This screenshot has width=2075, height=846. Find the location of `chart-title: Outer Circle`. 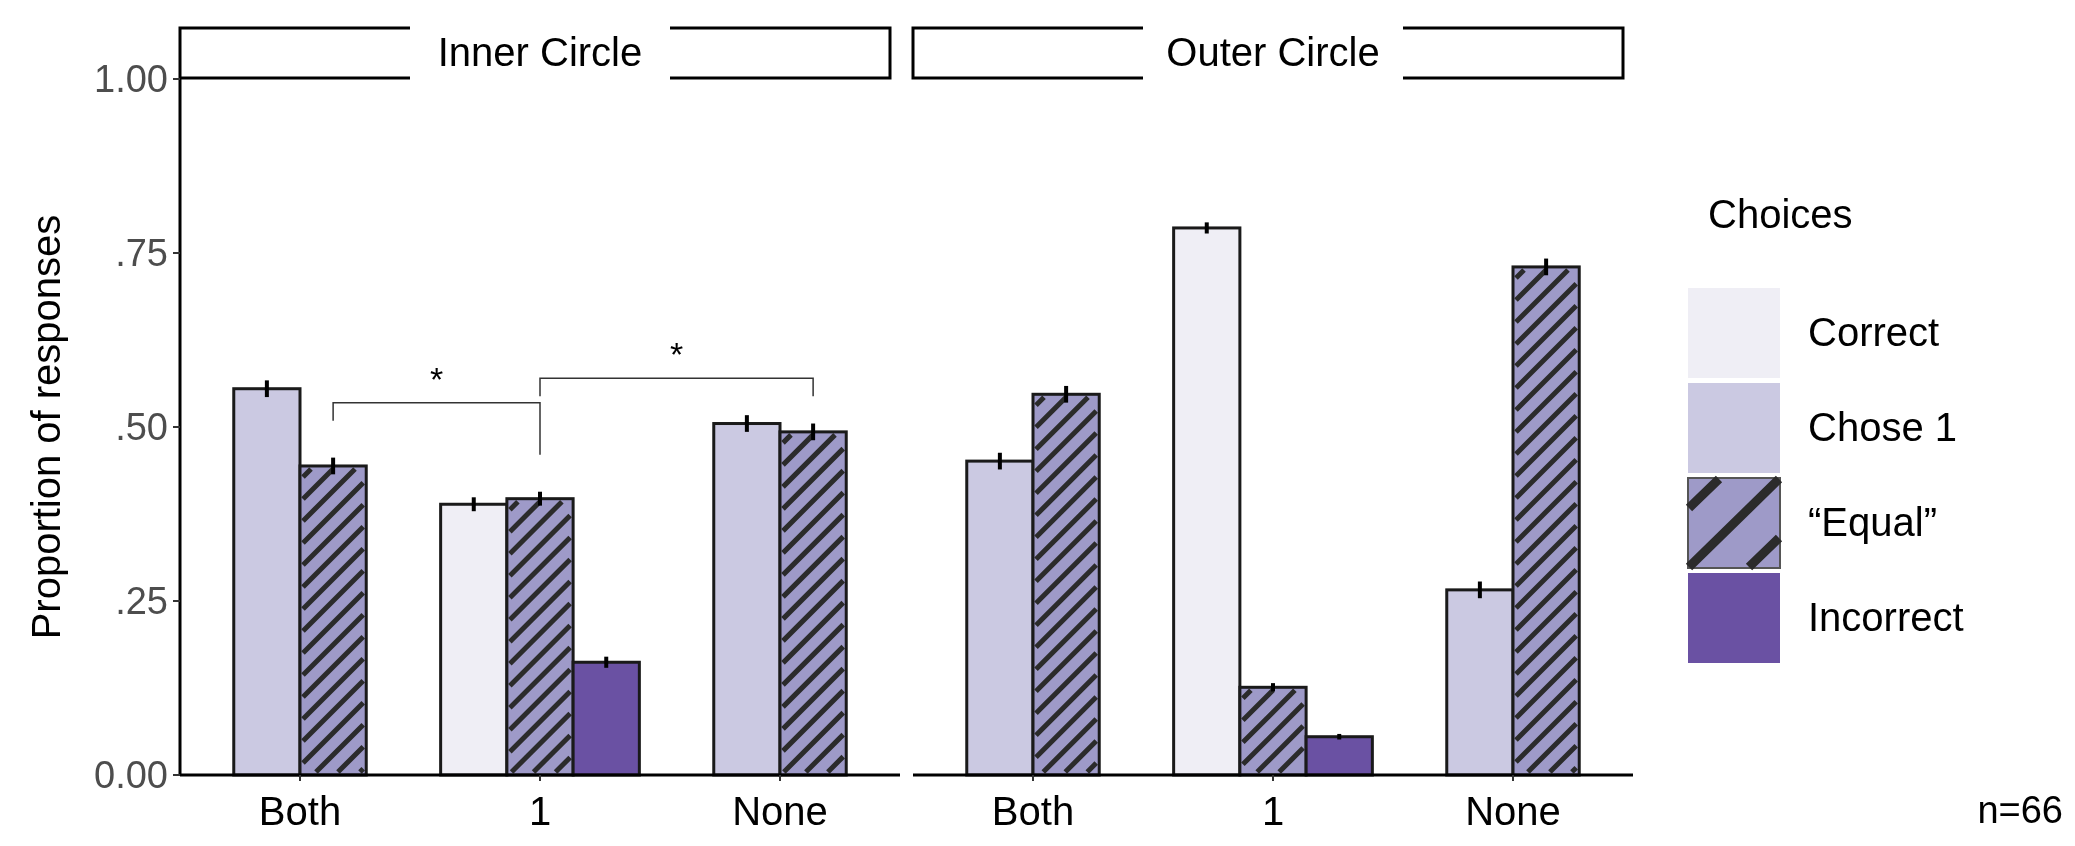

chart-title: Outer Circle is located at coordinates (1273, 52).